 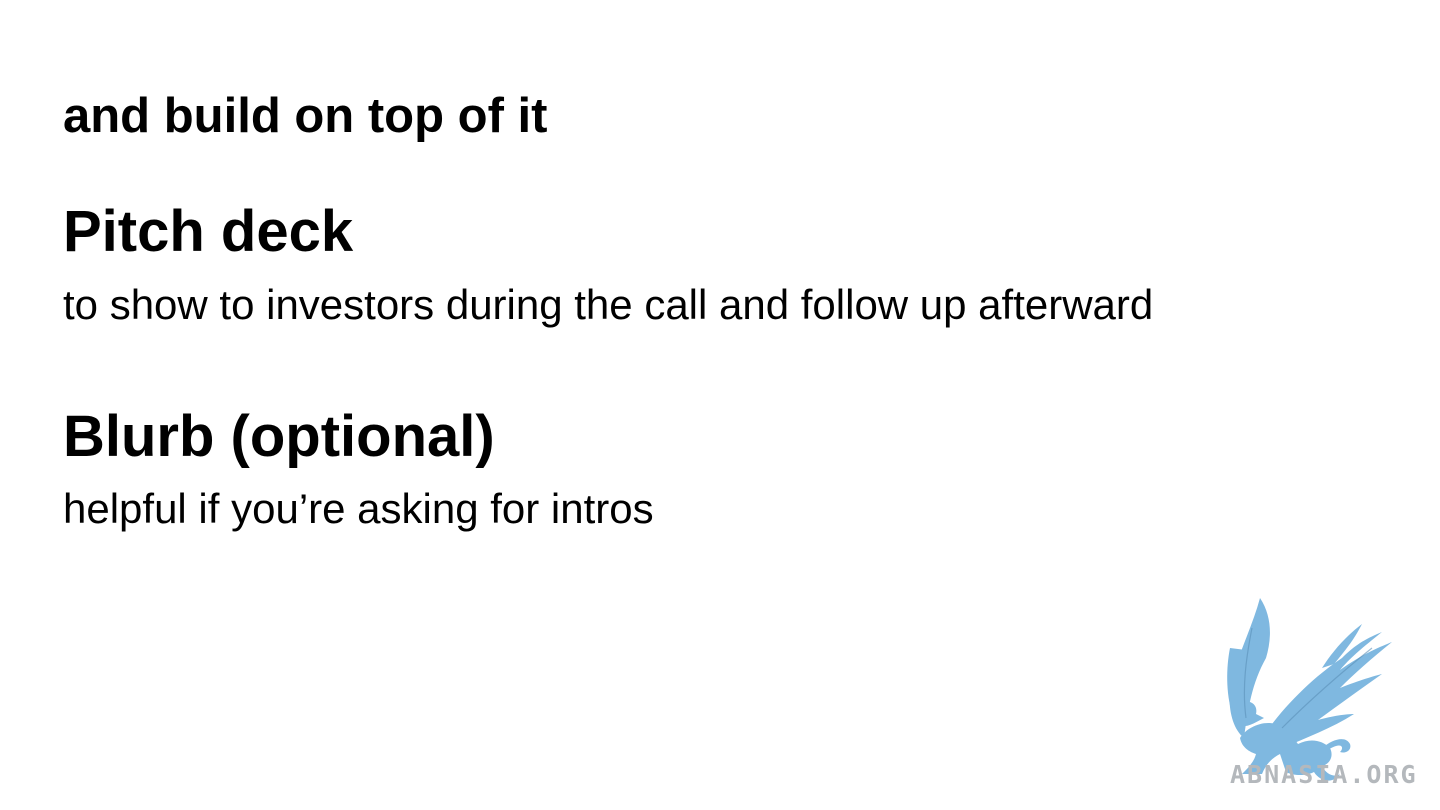 I want to click on blurb-description: helpful if you’re asking for intros, so click(x=358, y=508).